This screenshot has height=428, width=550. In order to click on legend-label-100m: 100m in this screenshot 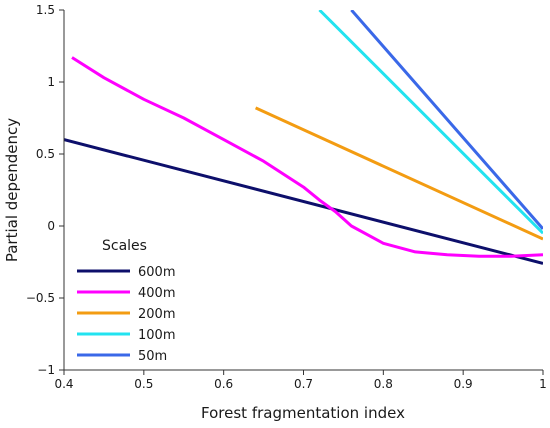, I will do `click(156, 335)`.